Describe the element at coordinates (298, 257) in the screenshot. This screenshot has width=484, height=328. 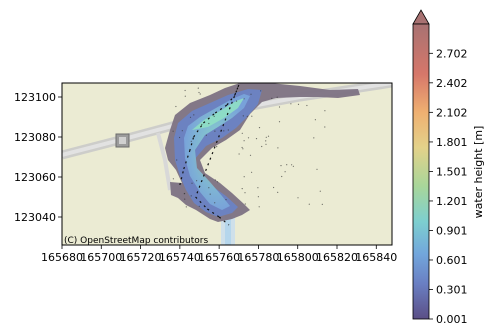
I see `x-tick-label: 165800` at that location.